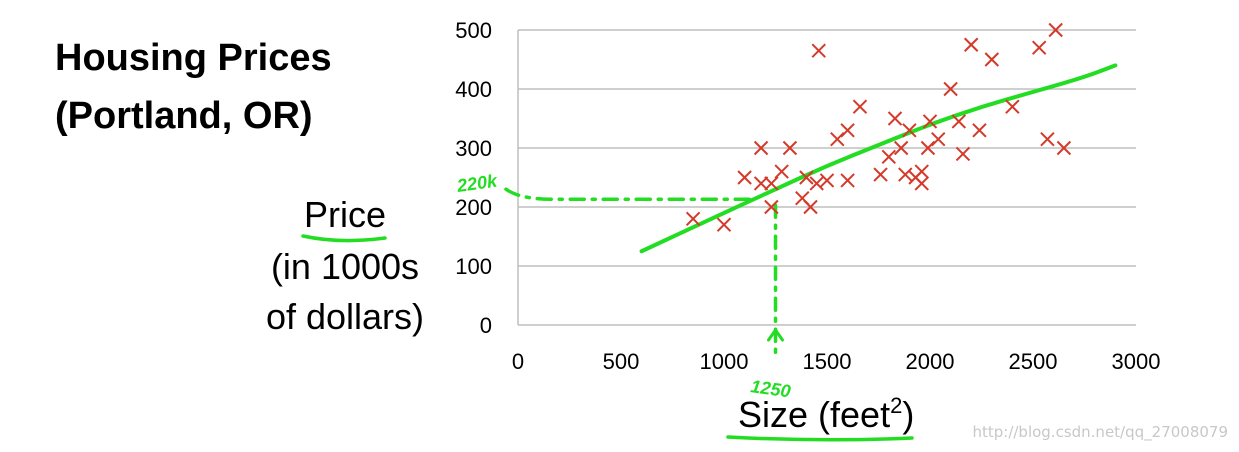  I want to click on x-tick-label-1500: 1500, so click(827, 361).